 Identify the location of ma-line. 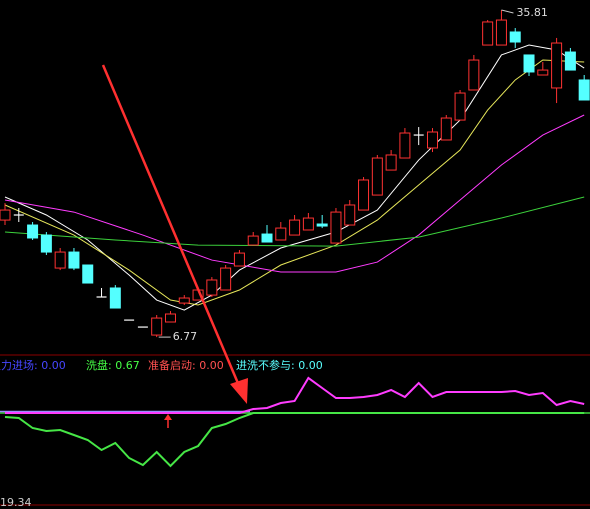
(294, 221).